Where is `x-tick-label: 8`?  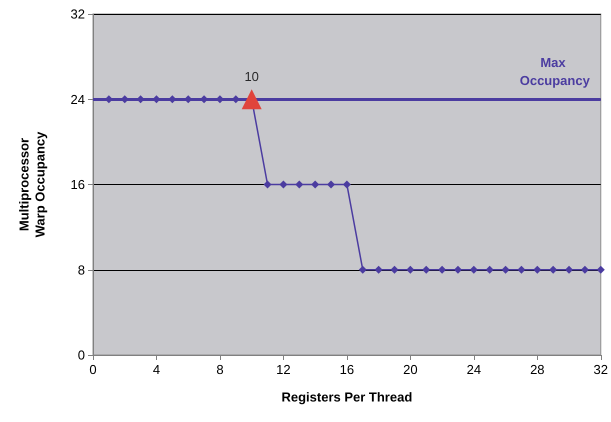 x-tick-label: 8 is located at coordinates (220, 369).